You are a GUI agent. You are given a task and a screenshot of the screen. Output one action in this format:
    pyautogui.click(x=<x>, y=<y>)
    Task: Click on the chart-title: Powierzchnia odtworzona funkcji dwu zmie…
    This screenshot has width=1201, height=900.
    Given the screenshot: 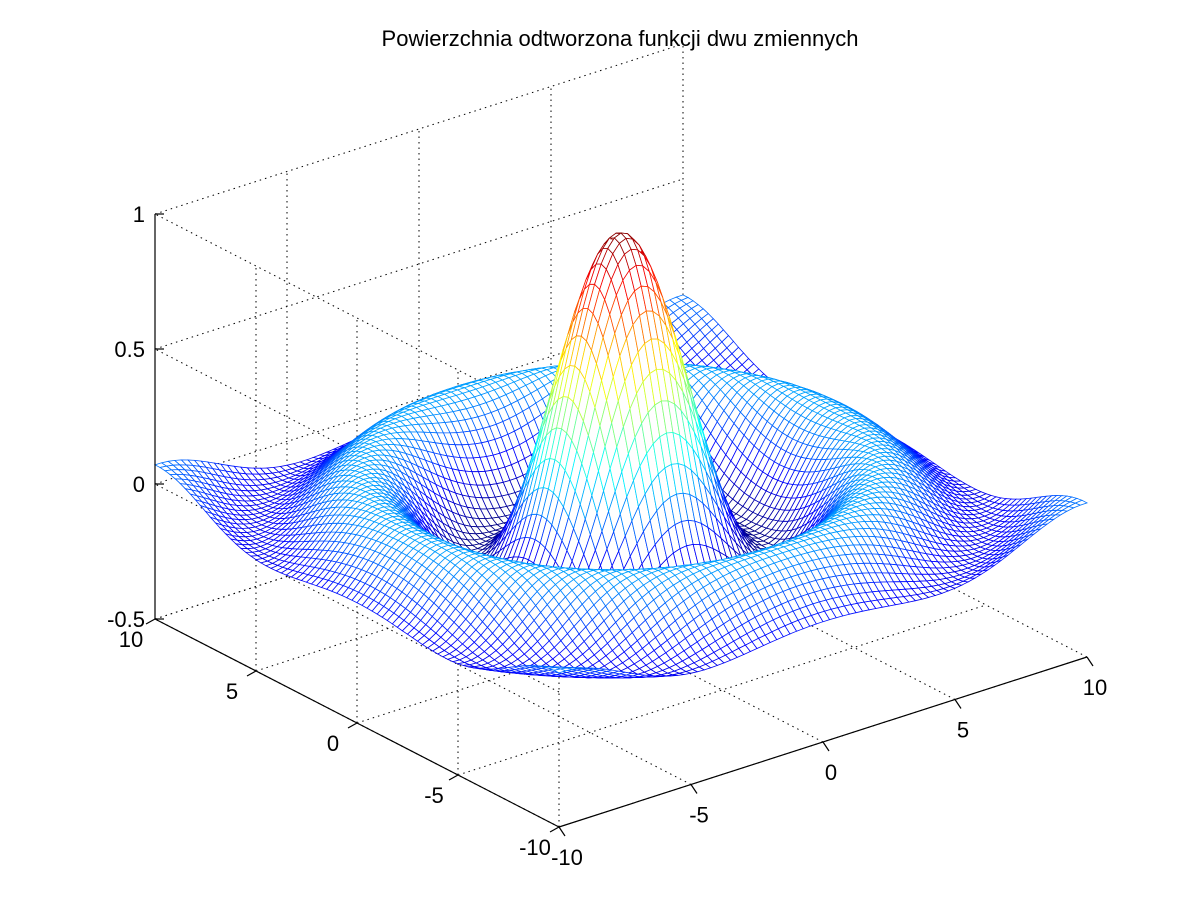 What is the action you would take?
    pyautogui.click(x=620, y=38)
    